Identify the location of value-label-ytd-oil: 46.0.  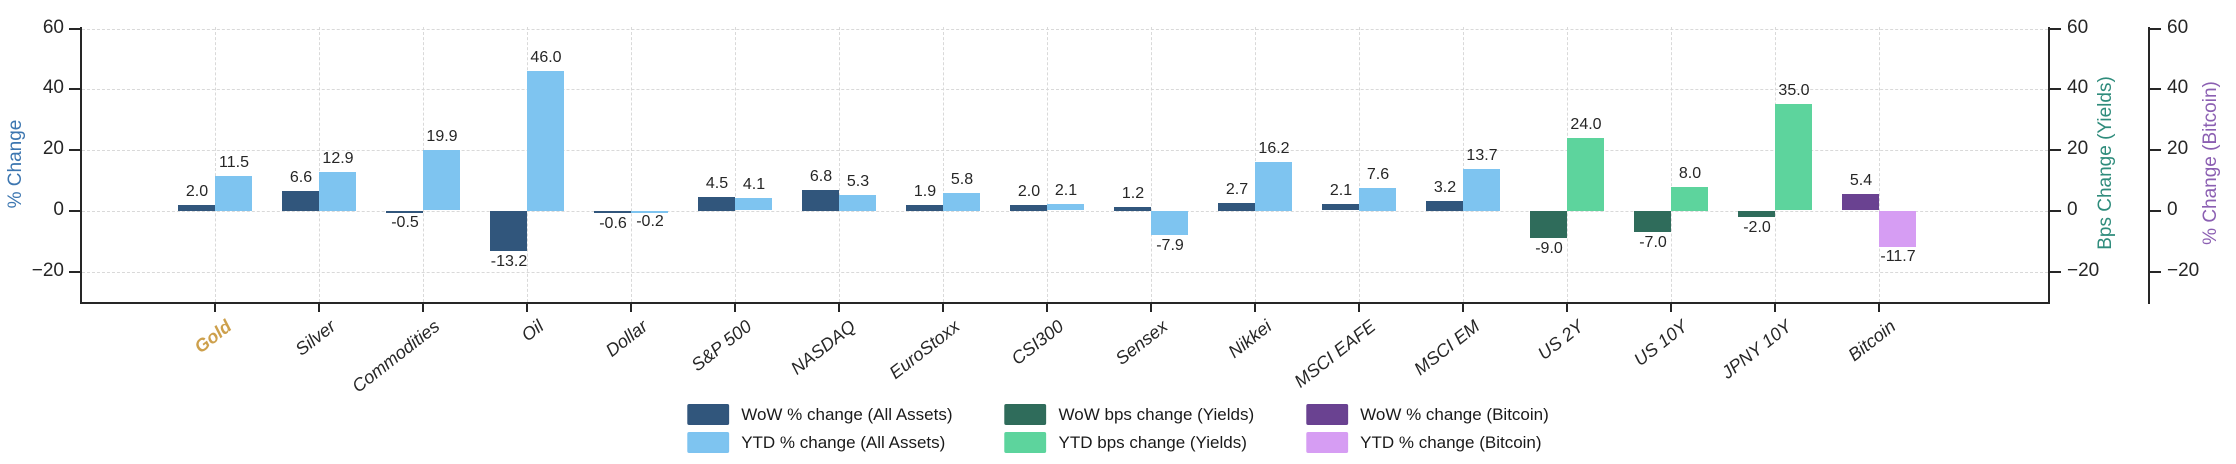
(546, 57).